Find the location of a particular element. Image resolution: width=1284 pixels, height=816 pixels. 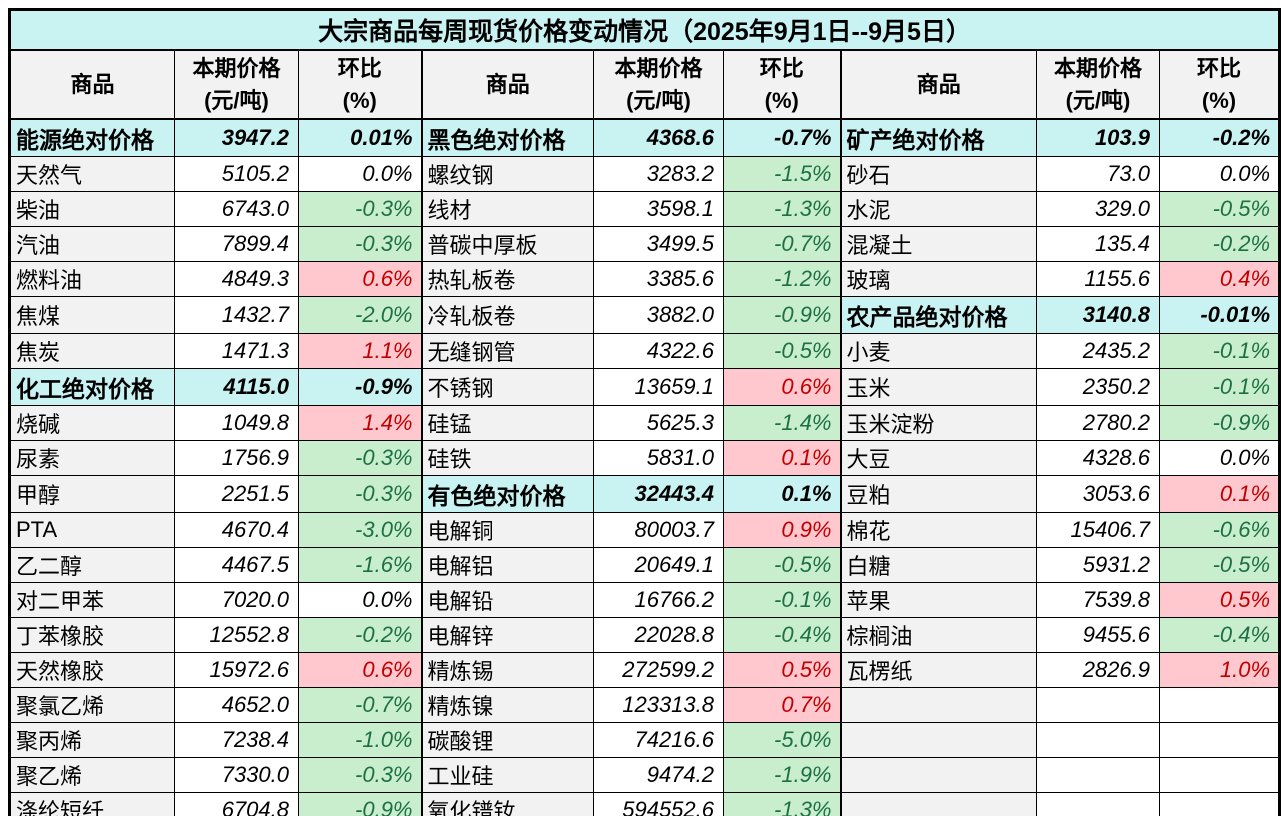

pct-change-cell: 0.4% is located at coordinates (1219, 279).